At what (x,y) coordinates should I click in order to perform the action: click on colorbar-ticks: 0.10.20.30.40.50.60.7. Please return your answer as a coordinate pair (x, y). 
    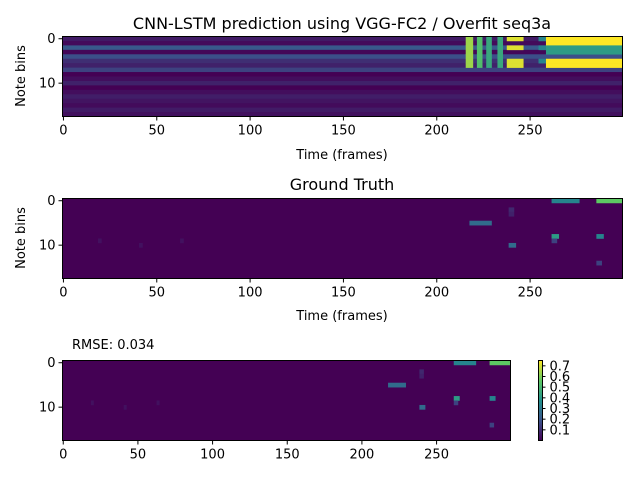
    Looking at the image, I should click on (556, 398).